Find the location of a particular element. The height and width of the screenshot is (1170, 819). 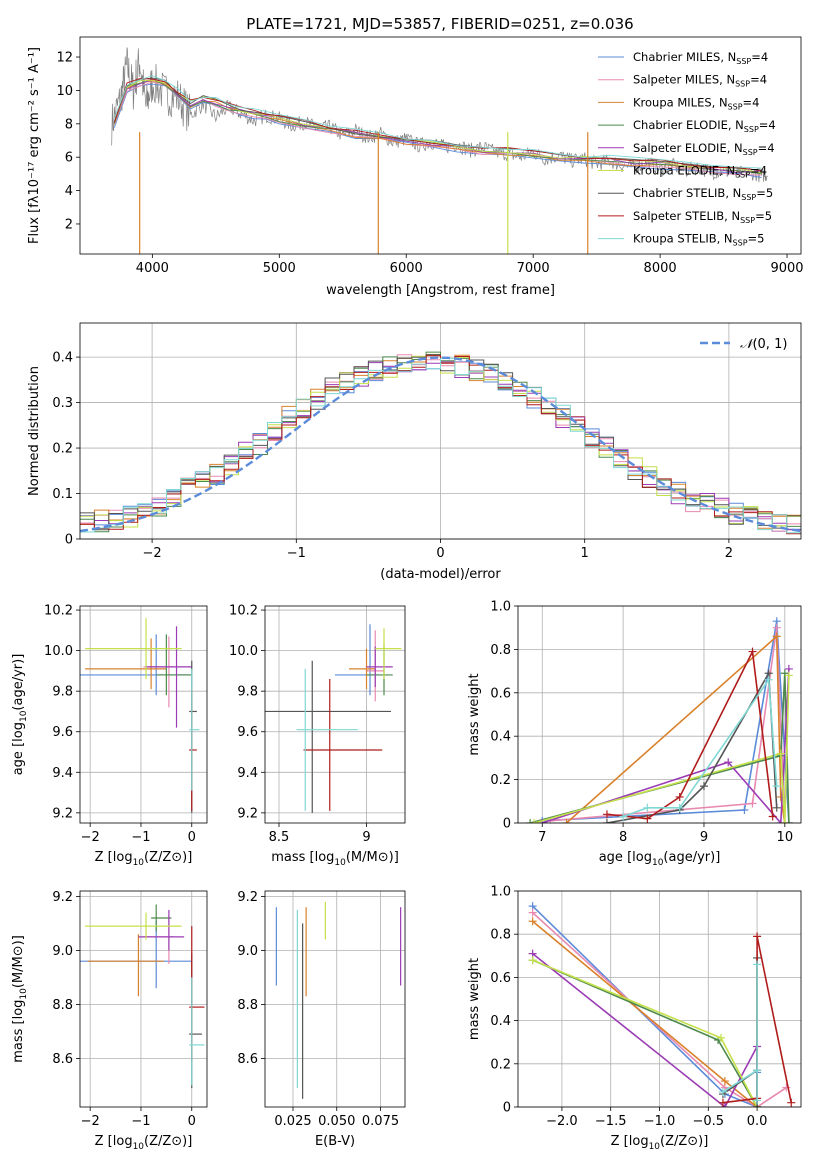

x-axis-label: mass [log10(M/M⊙)] is located at coordinates (335, 859).